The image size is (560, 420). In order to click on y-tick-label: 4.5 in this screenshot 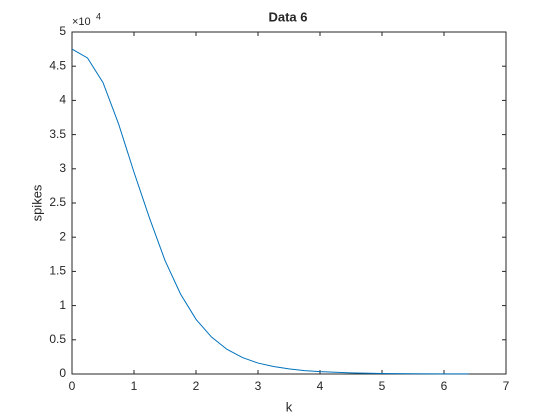, I will do `click(57, 65)`.